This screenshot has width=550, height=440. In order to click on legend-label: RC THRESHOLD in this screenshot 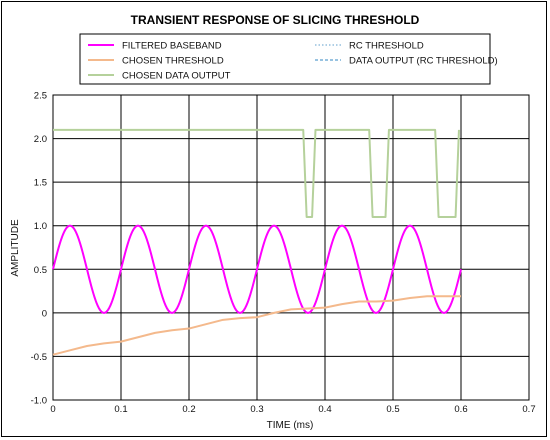, I will do `click(386, 46)`.